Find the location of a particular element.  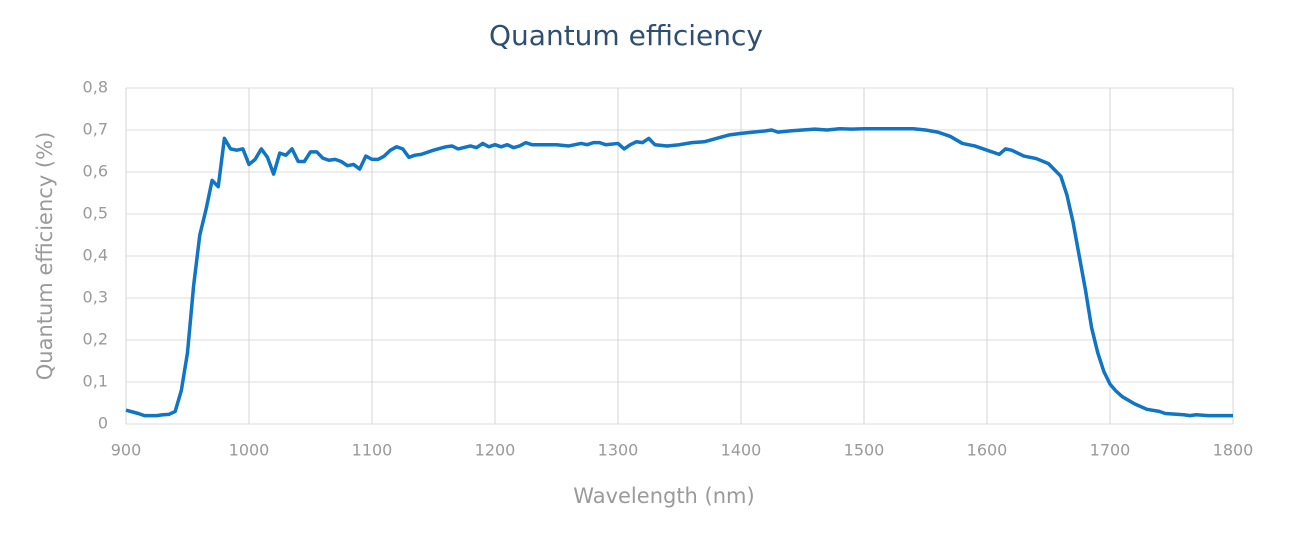

x-tick-label: 1200 is located at coordinates (495, 450).